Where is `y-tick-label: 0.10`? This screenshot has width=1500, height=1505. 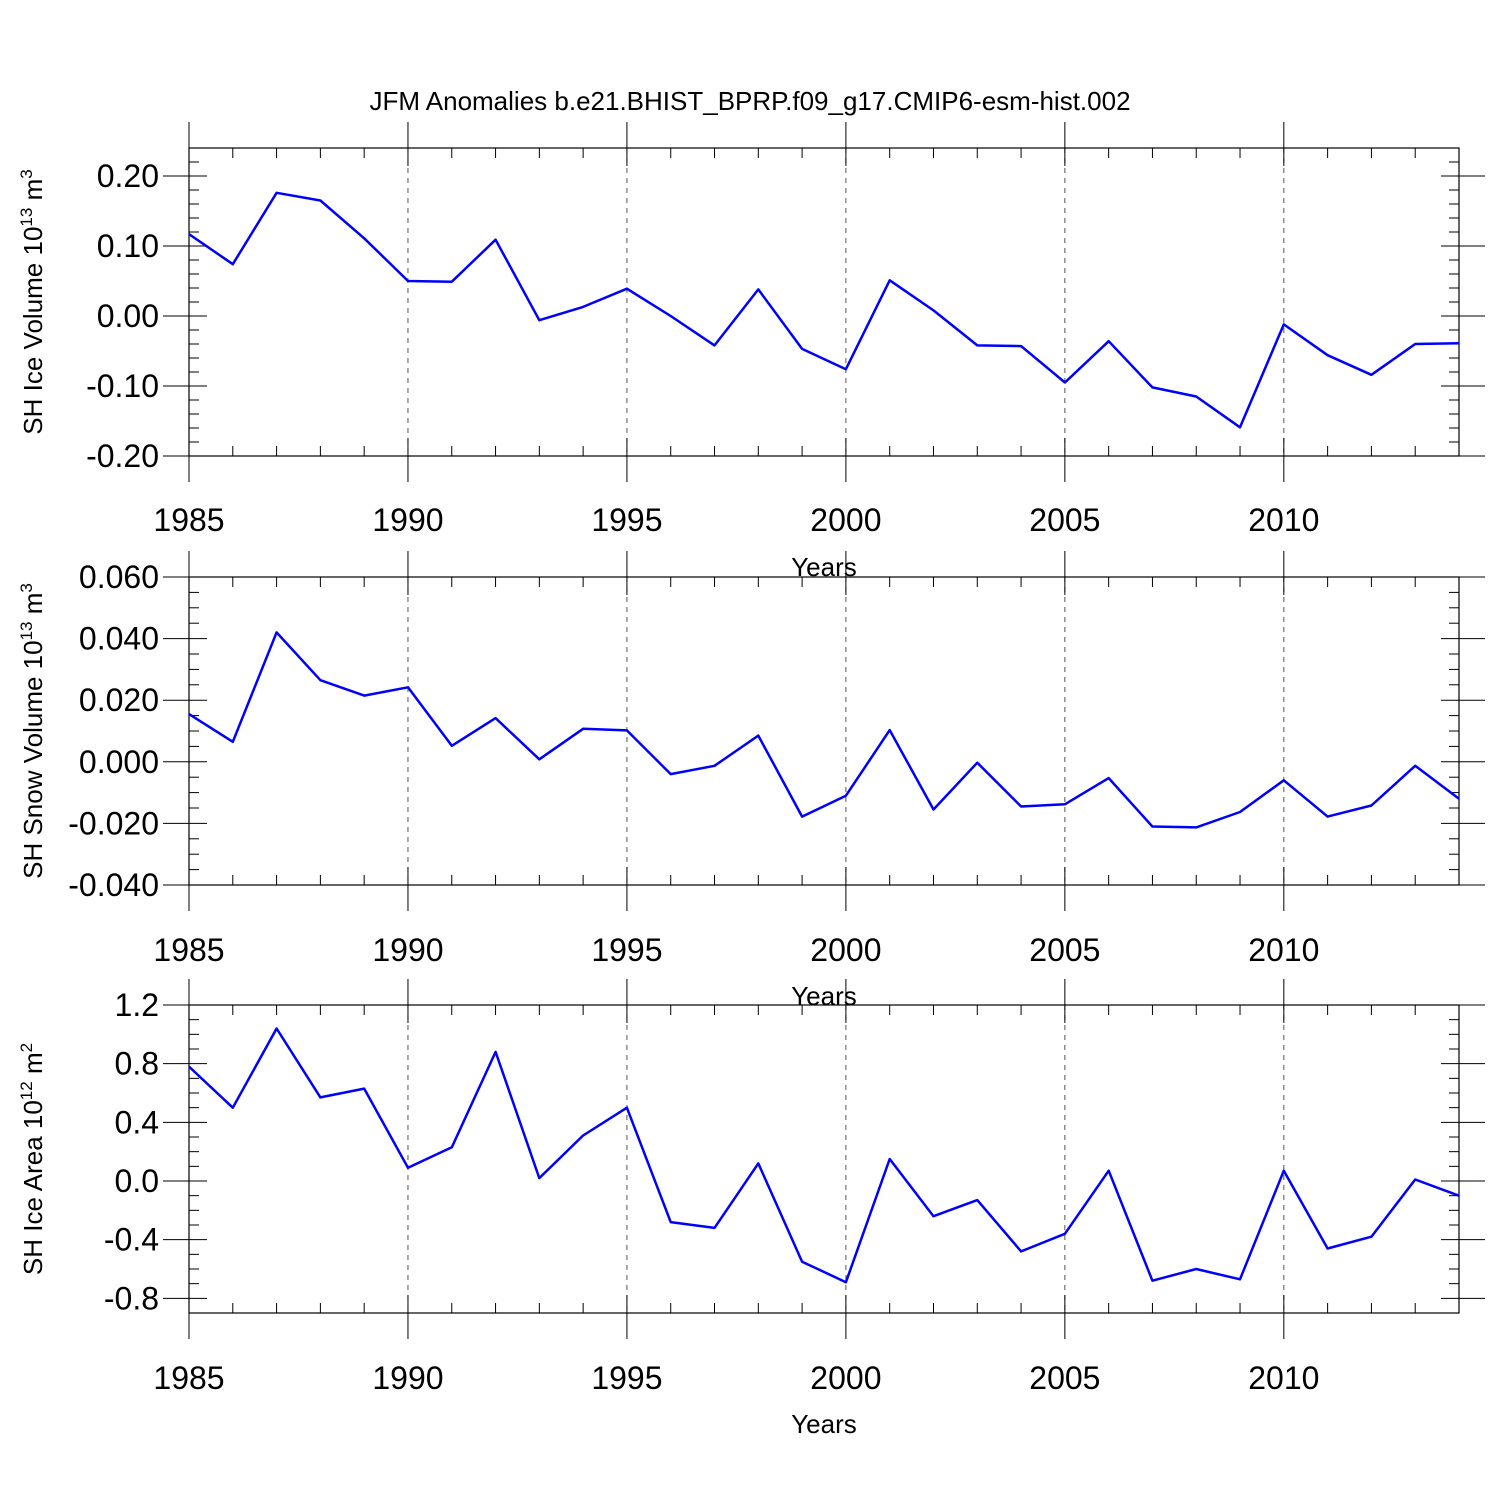
y-tick-label: 0.10 is located at coordinates (128, 246).